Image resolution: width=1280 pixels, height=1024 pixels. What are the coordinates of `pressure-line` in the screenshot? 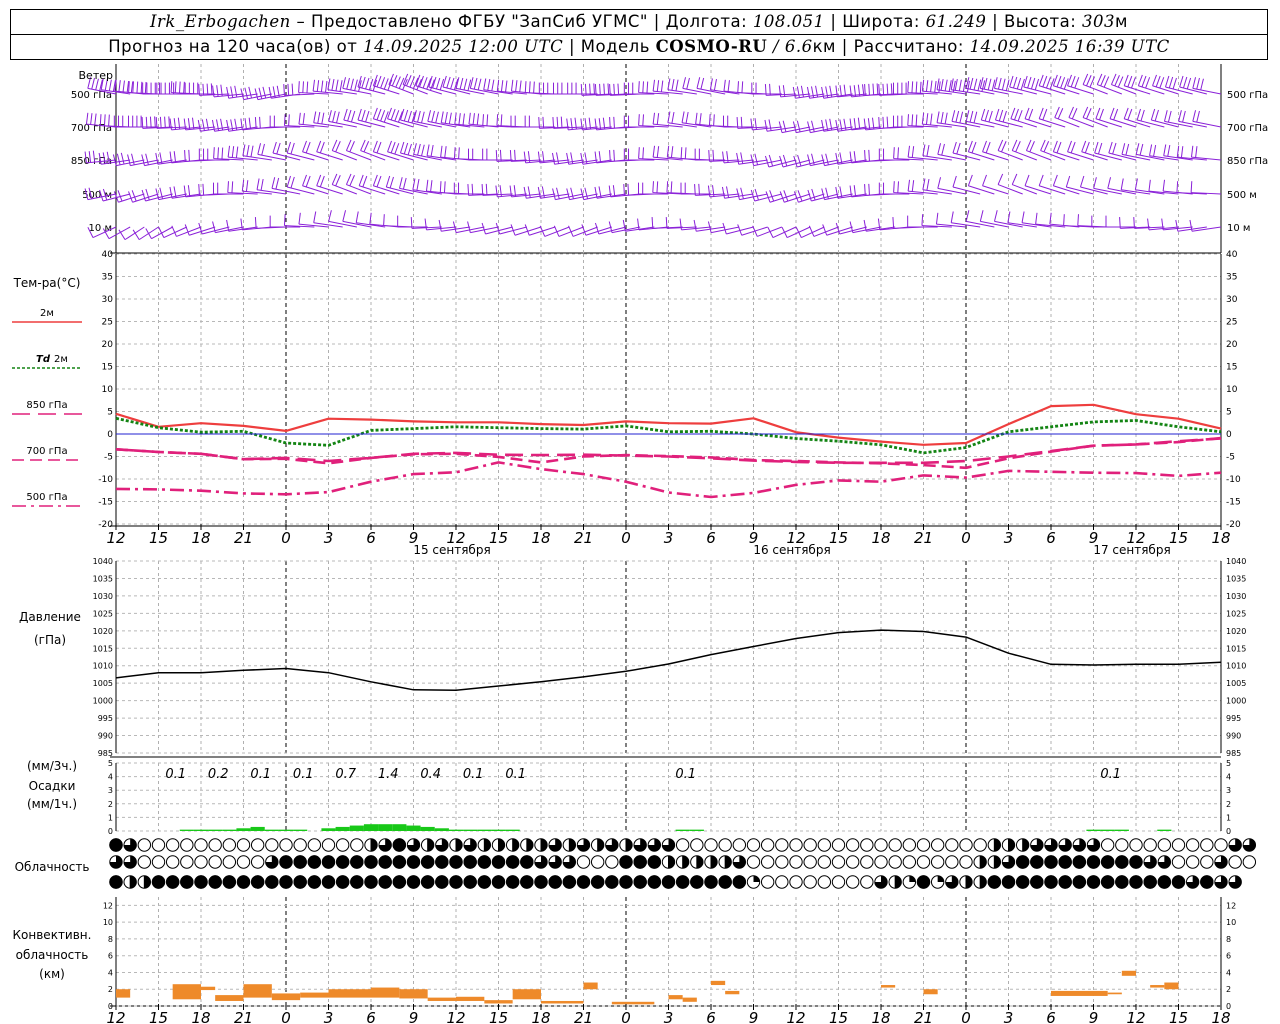 It's located at (668, 660).